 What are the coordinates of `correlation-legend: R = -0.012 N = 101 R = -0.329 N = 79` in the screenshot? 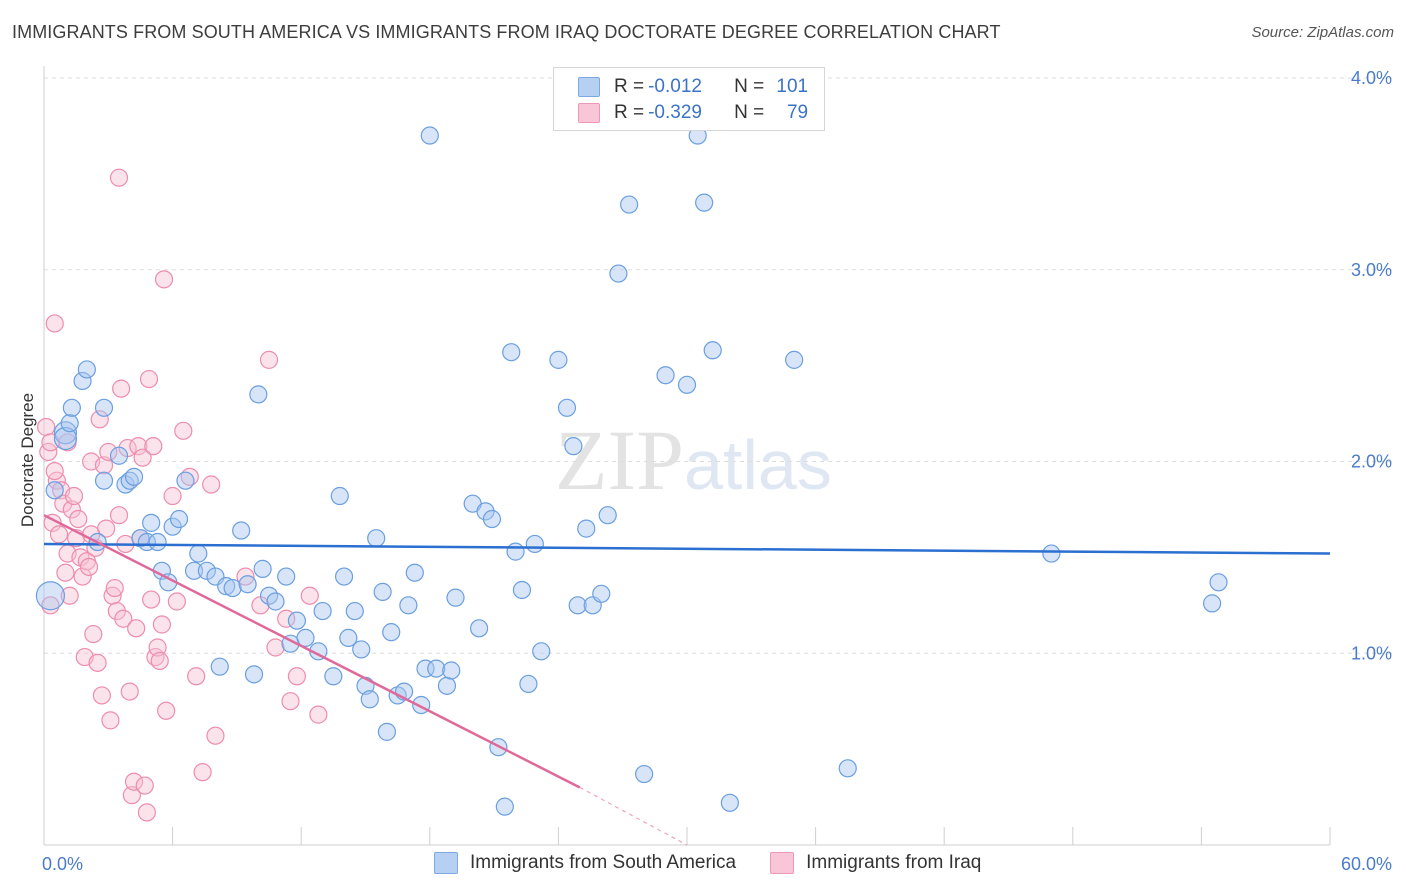 It's located at (689, 99).